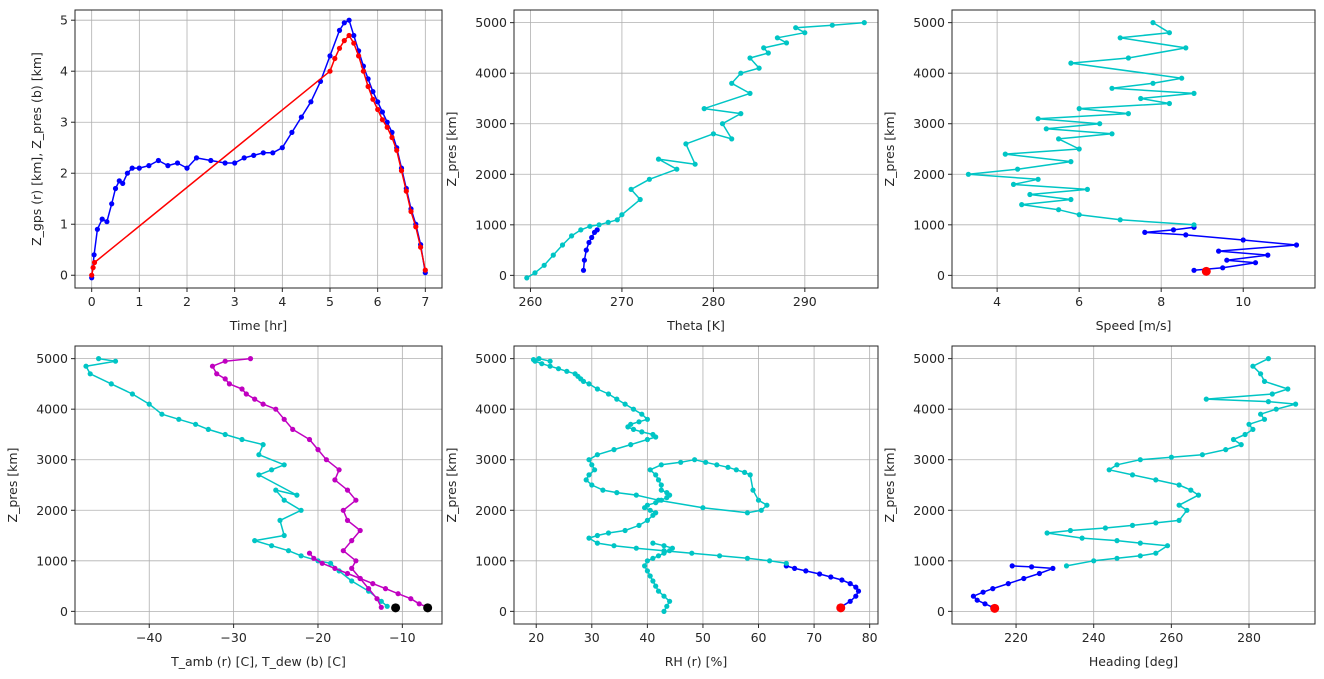  I want to click on x-tick-label: 5, so click(330, 301).